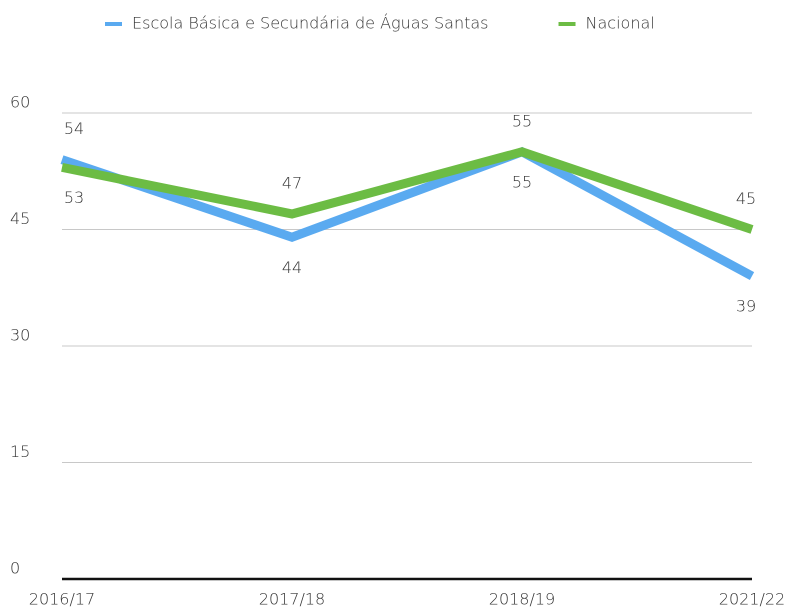 The image size is (792, 612). Describe the element at coordinates (20, 218) in the screenshot. I see `y-tick-label: 45` at that location.